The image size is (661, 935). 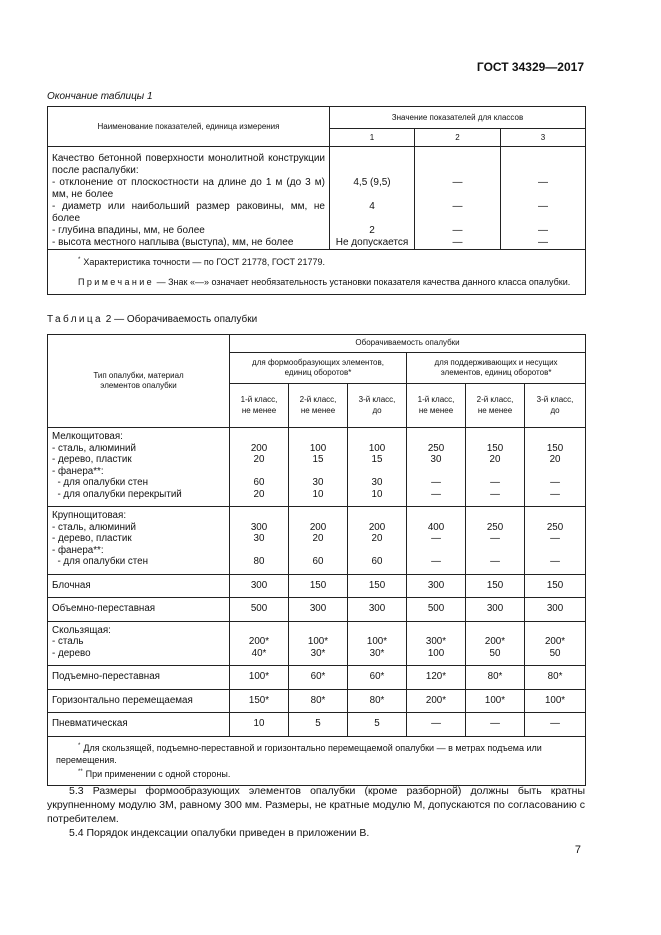 What do you see at coordinates (122, 700) in the screenshot?
I see `line-label: Горизонтально перемещаемая` at bounding box center [122, 700].